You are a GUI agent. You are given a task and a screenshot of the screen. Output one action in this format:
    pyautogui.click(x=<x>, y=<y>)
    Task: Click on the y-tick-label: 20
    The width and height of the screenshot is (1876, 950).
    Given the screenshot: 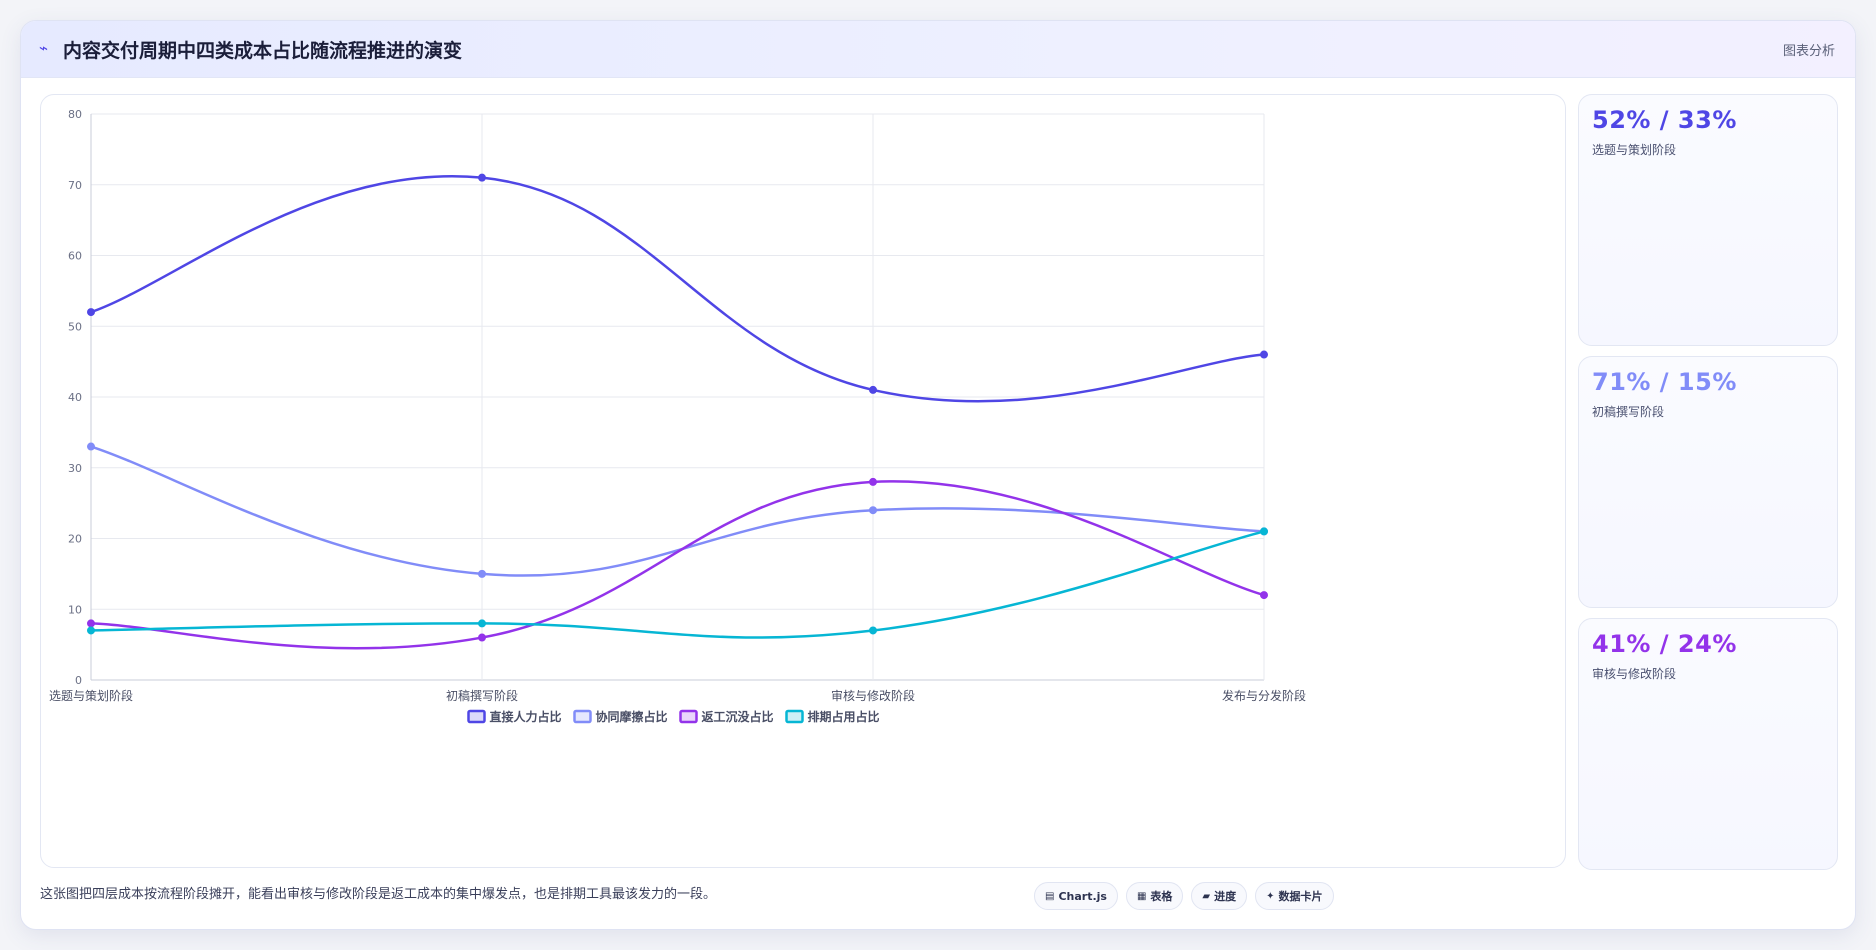 What is the action you would take?
    pyautogui.click(x=75, y=539)
    